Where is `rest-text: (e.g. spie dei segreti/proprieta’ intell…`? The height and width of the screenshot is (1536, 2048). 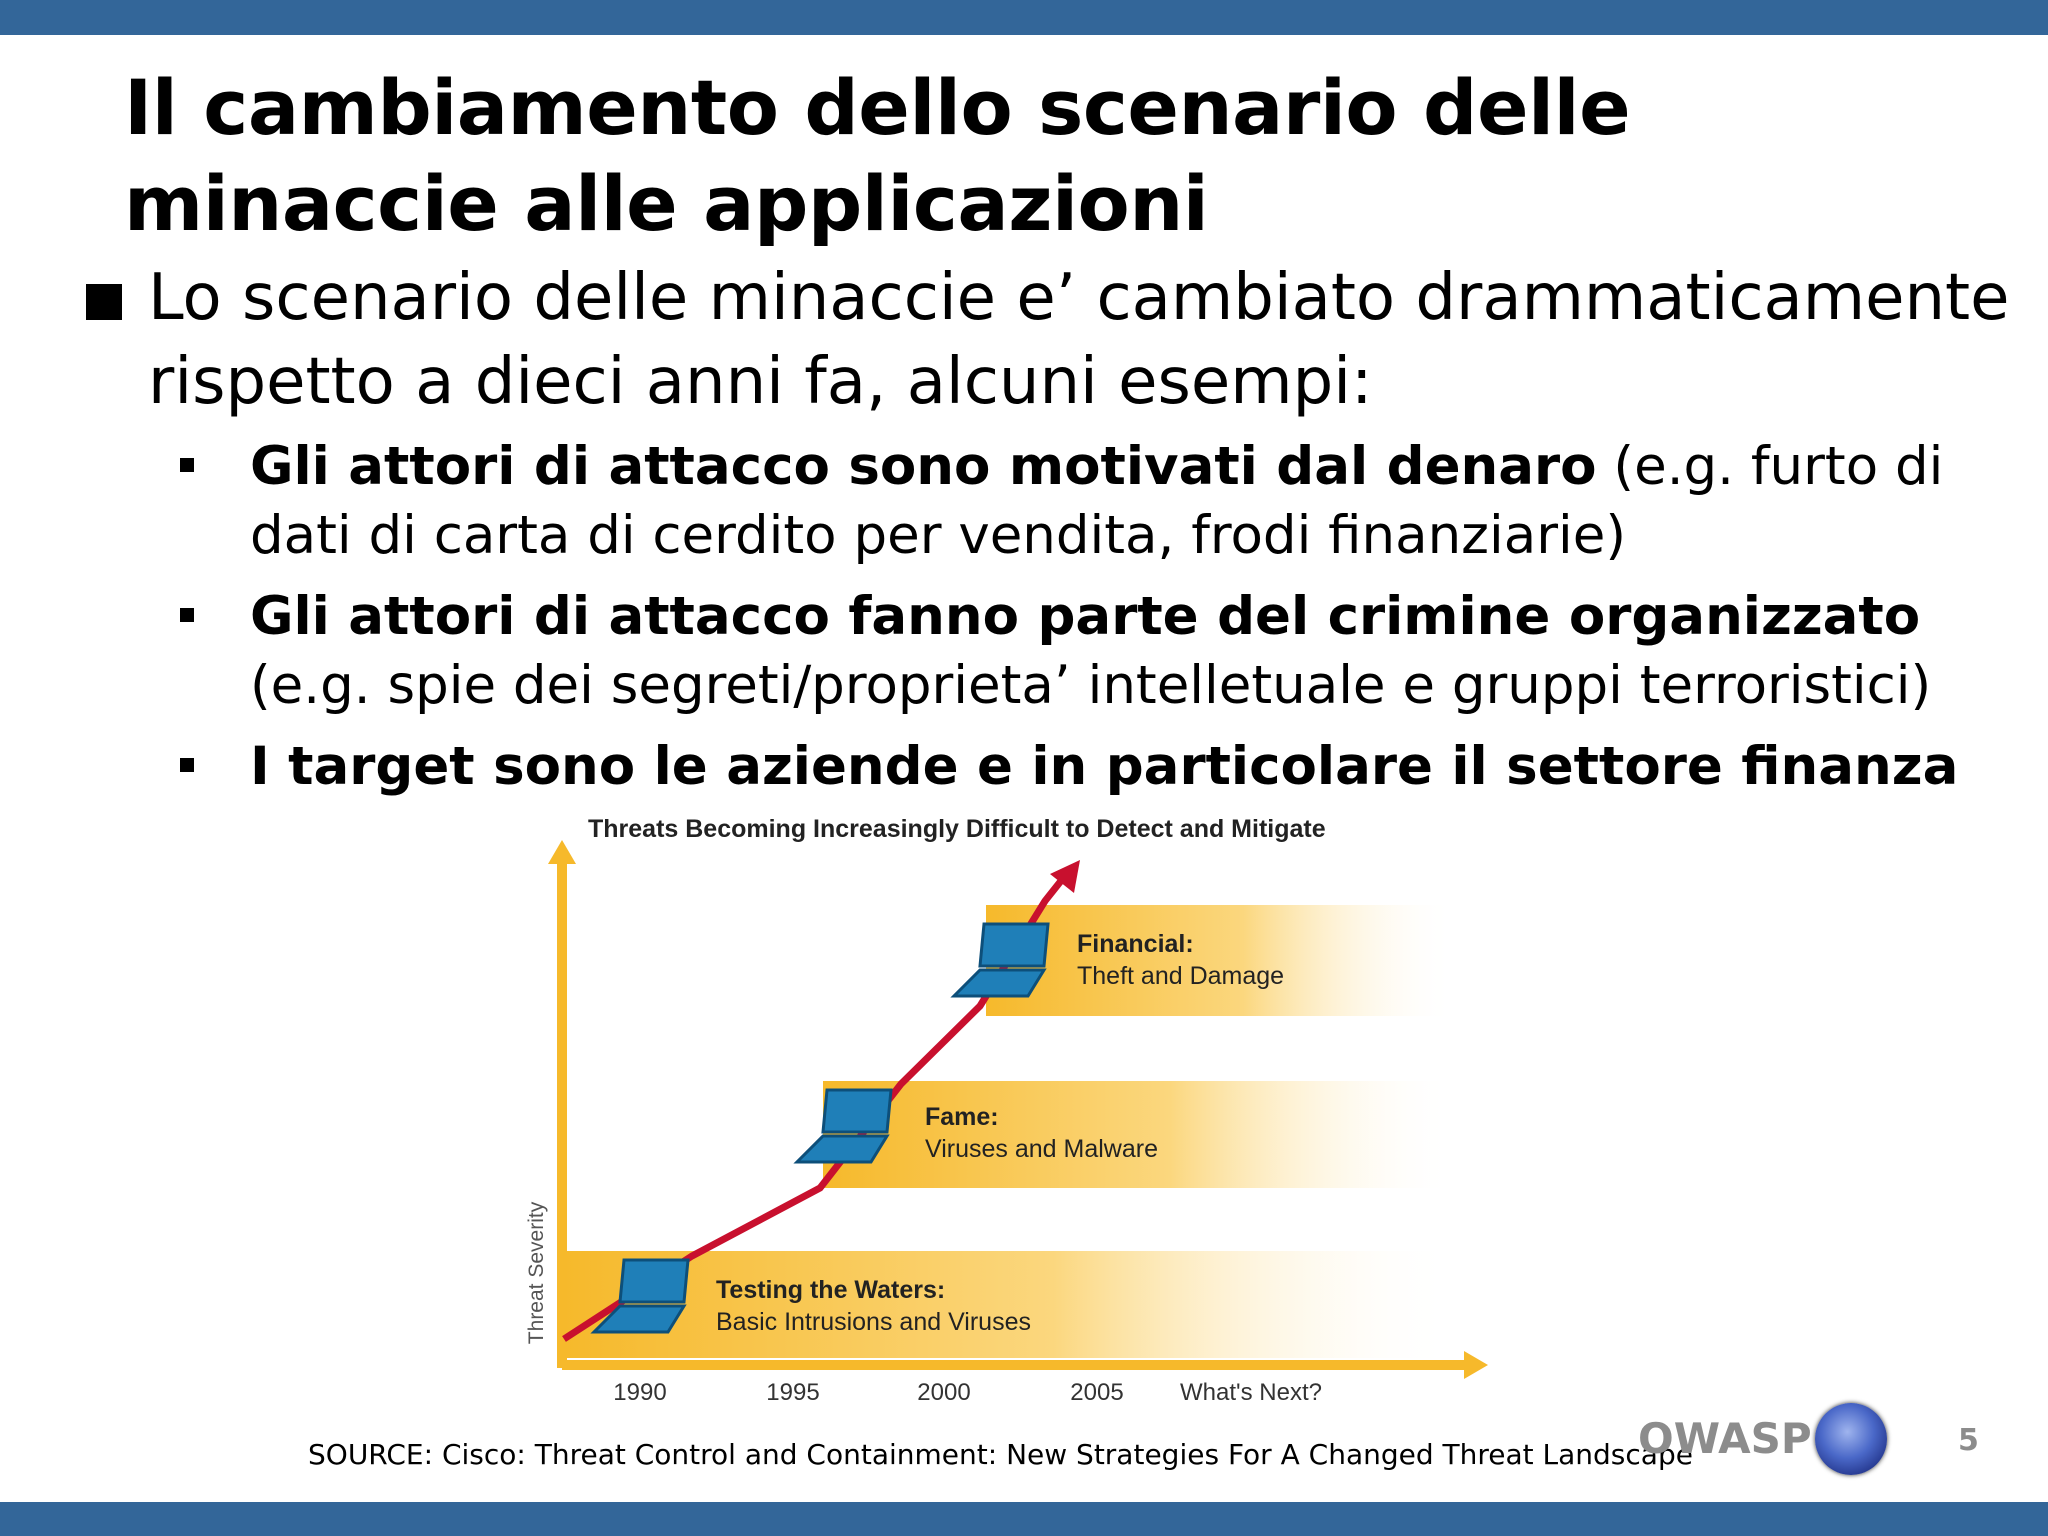 rest-text: (e.g. spie dei segreti/proprieta’ intell… is located at coordinates (1091, 685).